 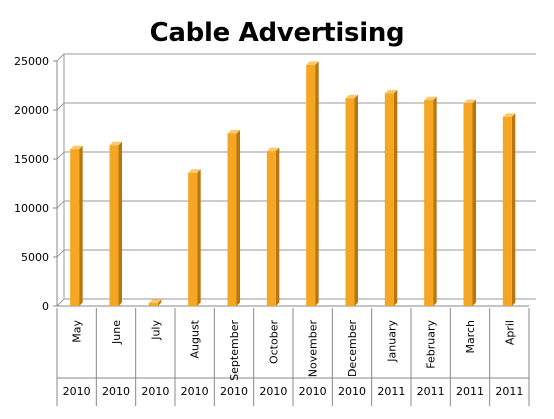 What do you see at coordinates (352, 349) in the screenshot?
I see `x-tick-label: December` at bounding box center [352, 349].